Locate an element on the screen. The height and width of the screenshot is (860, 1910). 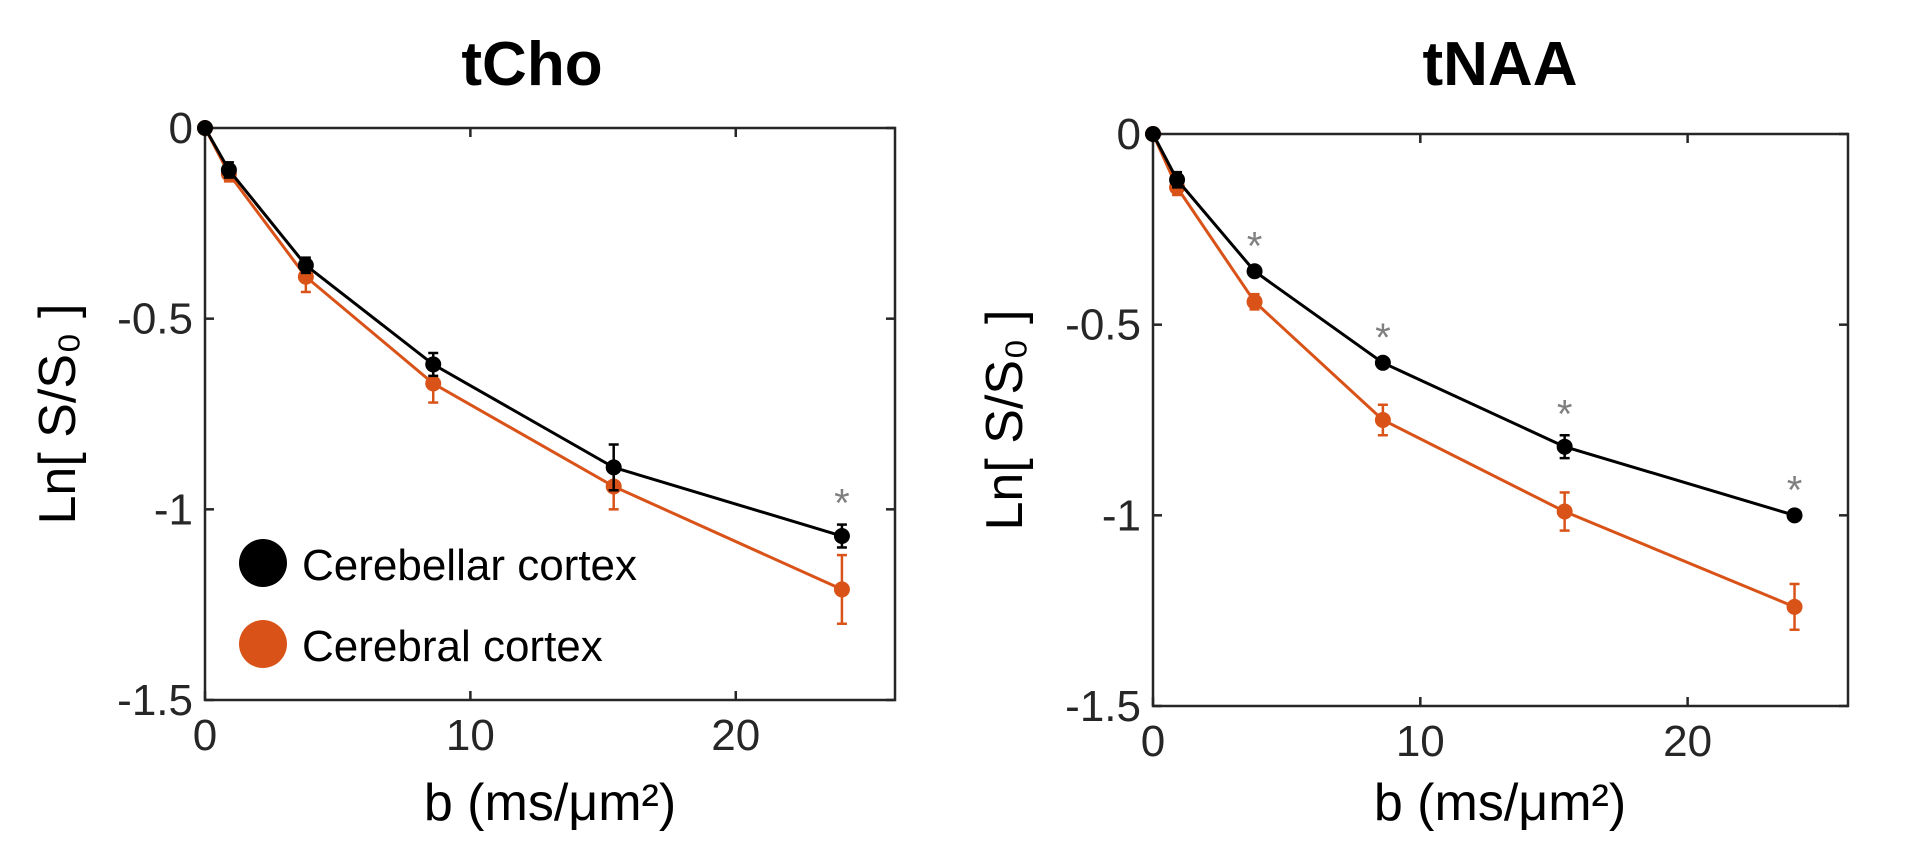
tnaa-significance-layer: * * * * is located at coordinates (1525, 368).